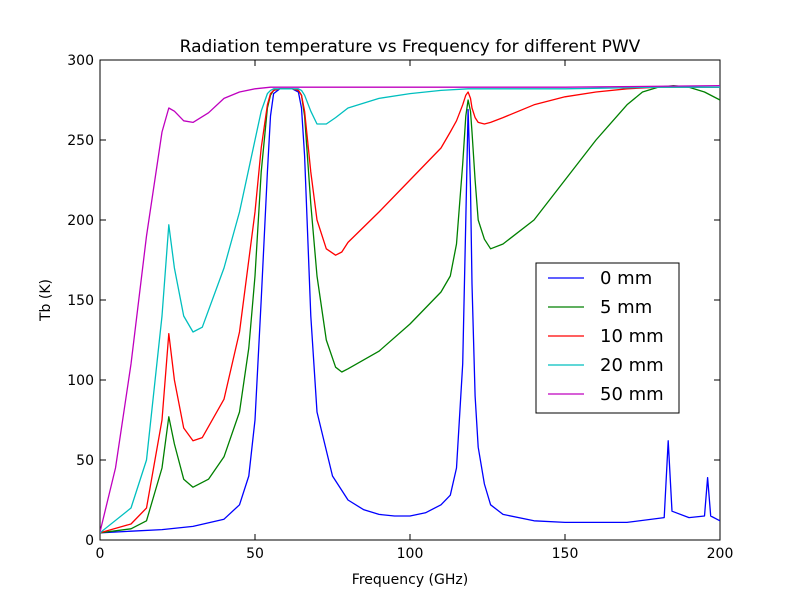  I want to click on y-tick-label: 50, so click(85, 461).